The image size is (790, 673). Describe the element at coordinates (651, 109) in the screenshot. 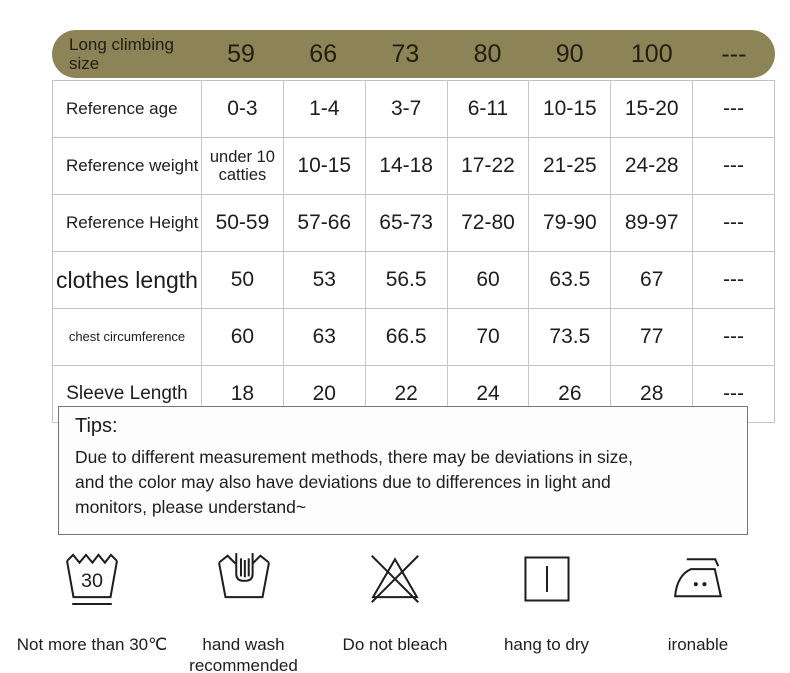

I see `table-cell: 15-20` at that location.